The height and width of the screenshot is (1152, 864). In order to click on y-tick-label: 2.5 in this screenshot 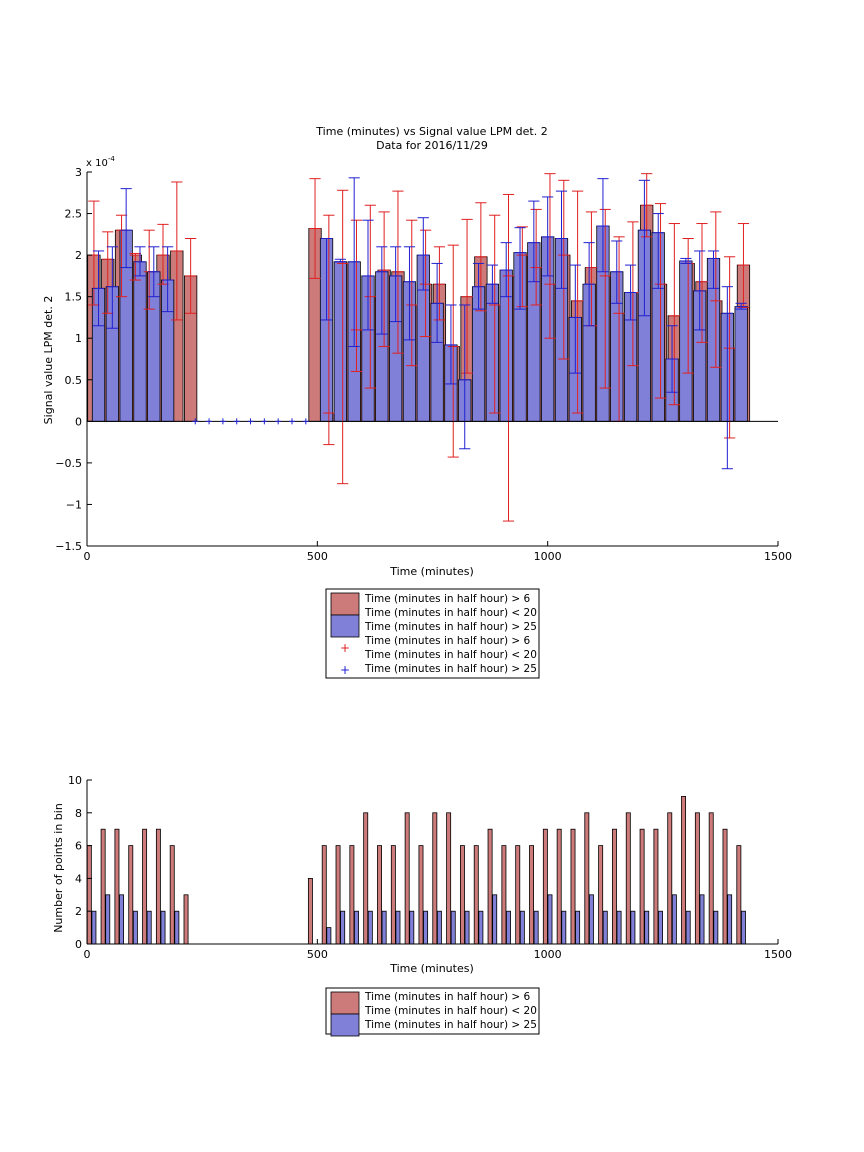, I will do `click(74, 214)`.